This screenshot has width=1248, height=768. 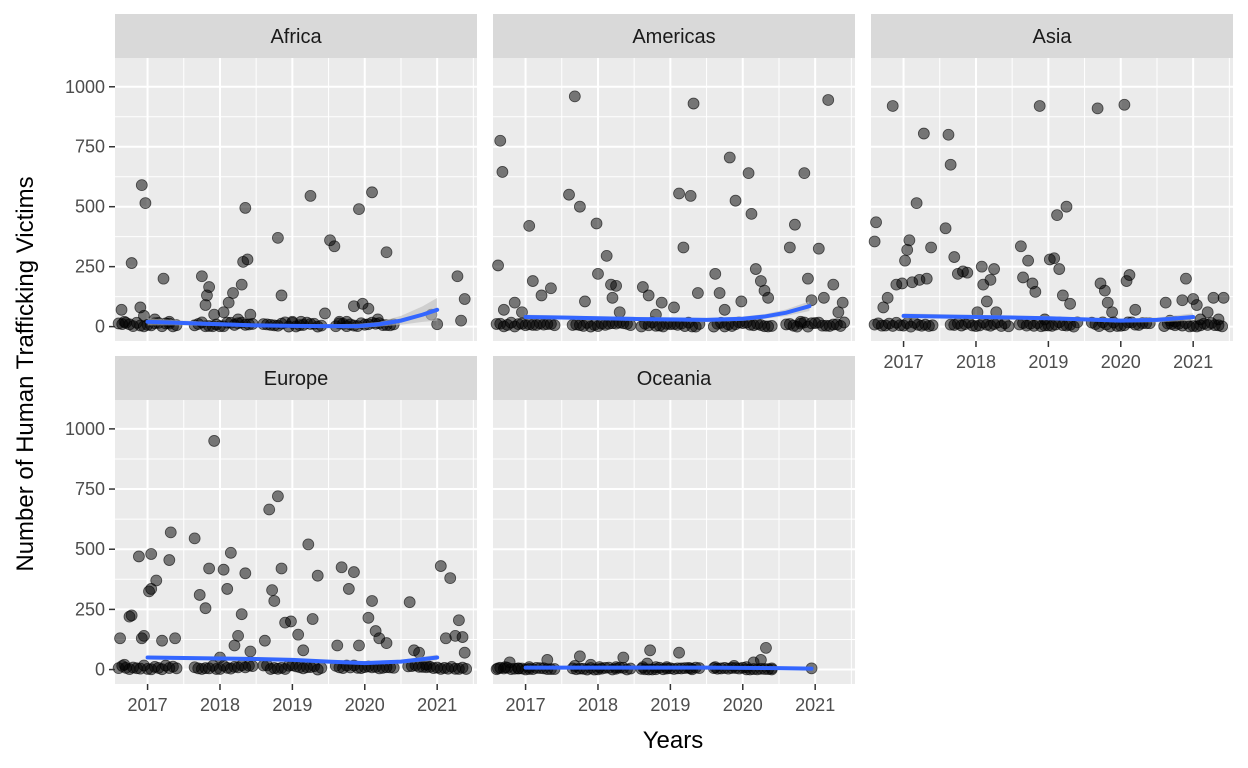 I want to click on x-tick-label: 2017, so click(x=526, y=705).